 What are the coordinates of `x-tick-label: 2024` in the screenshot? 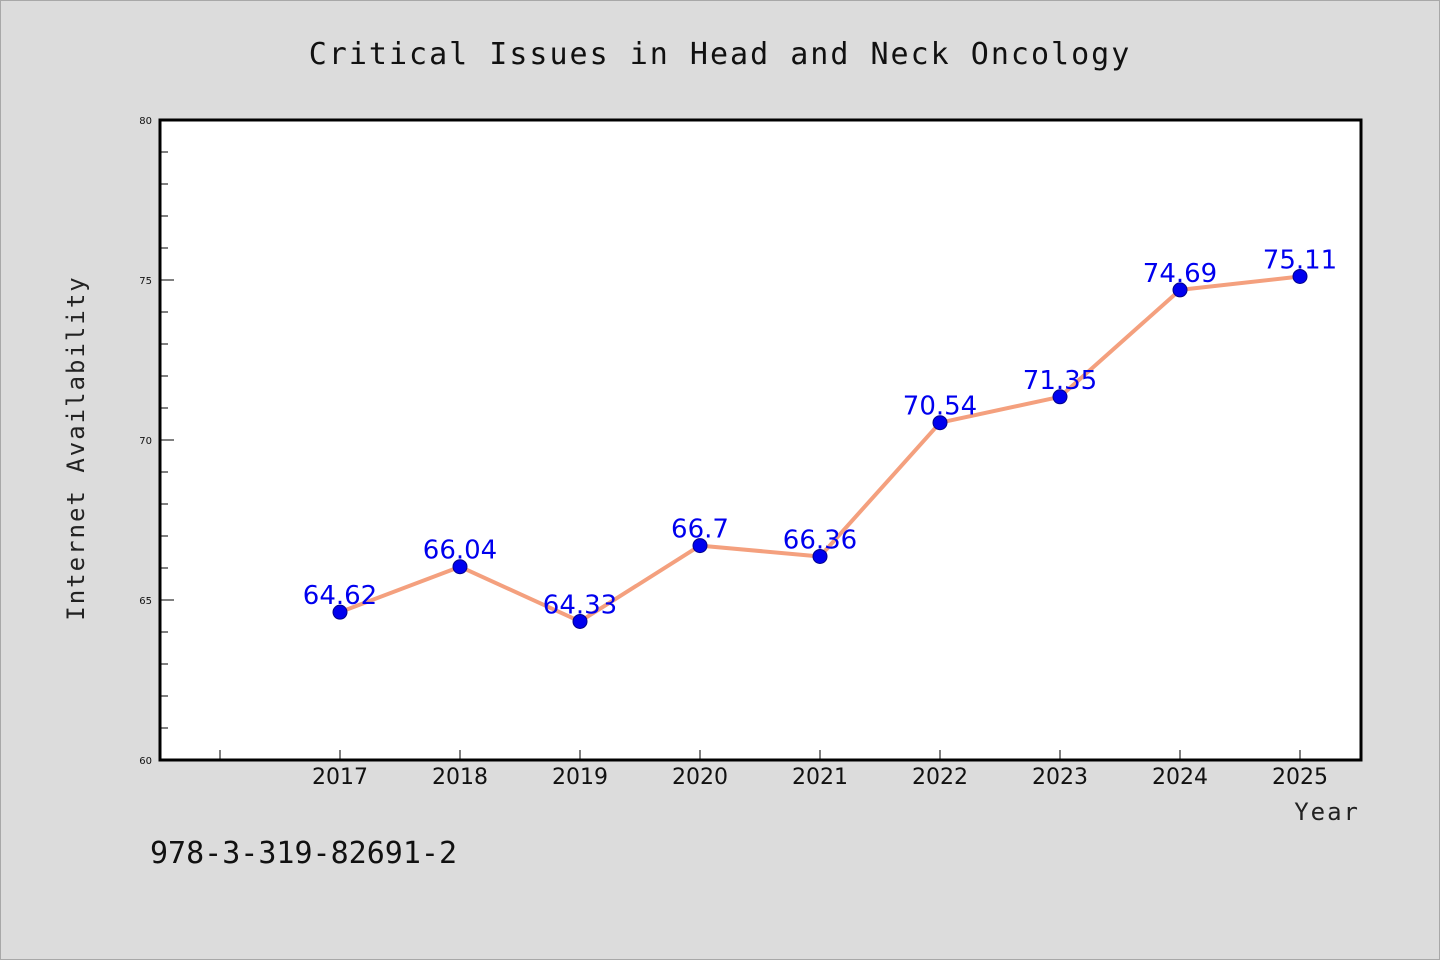 It's located at (1180, 777).